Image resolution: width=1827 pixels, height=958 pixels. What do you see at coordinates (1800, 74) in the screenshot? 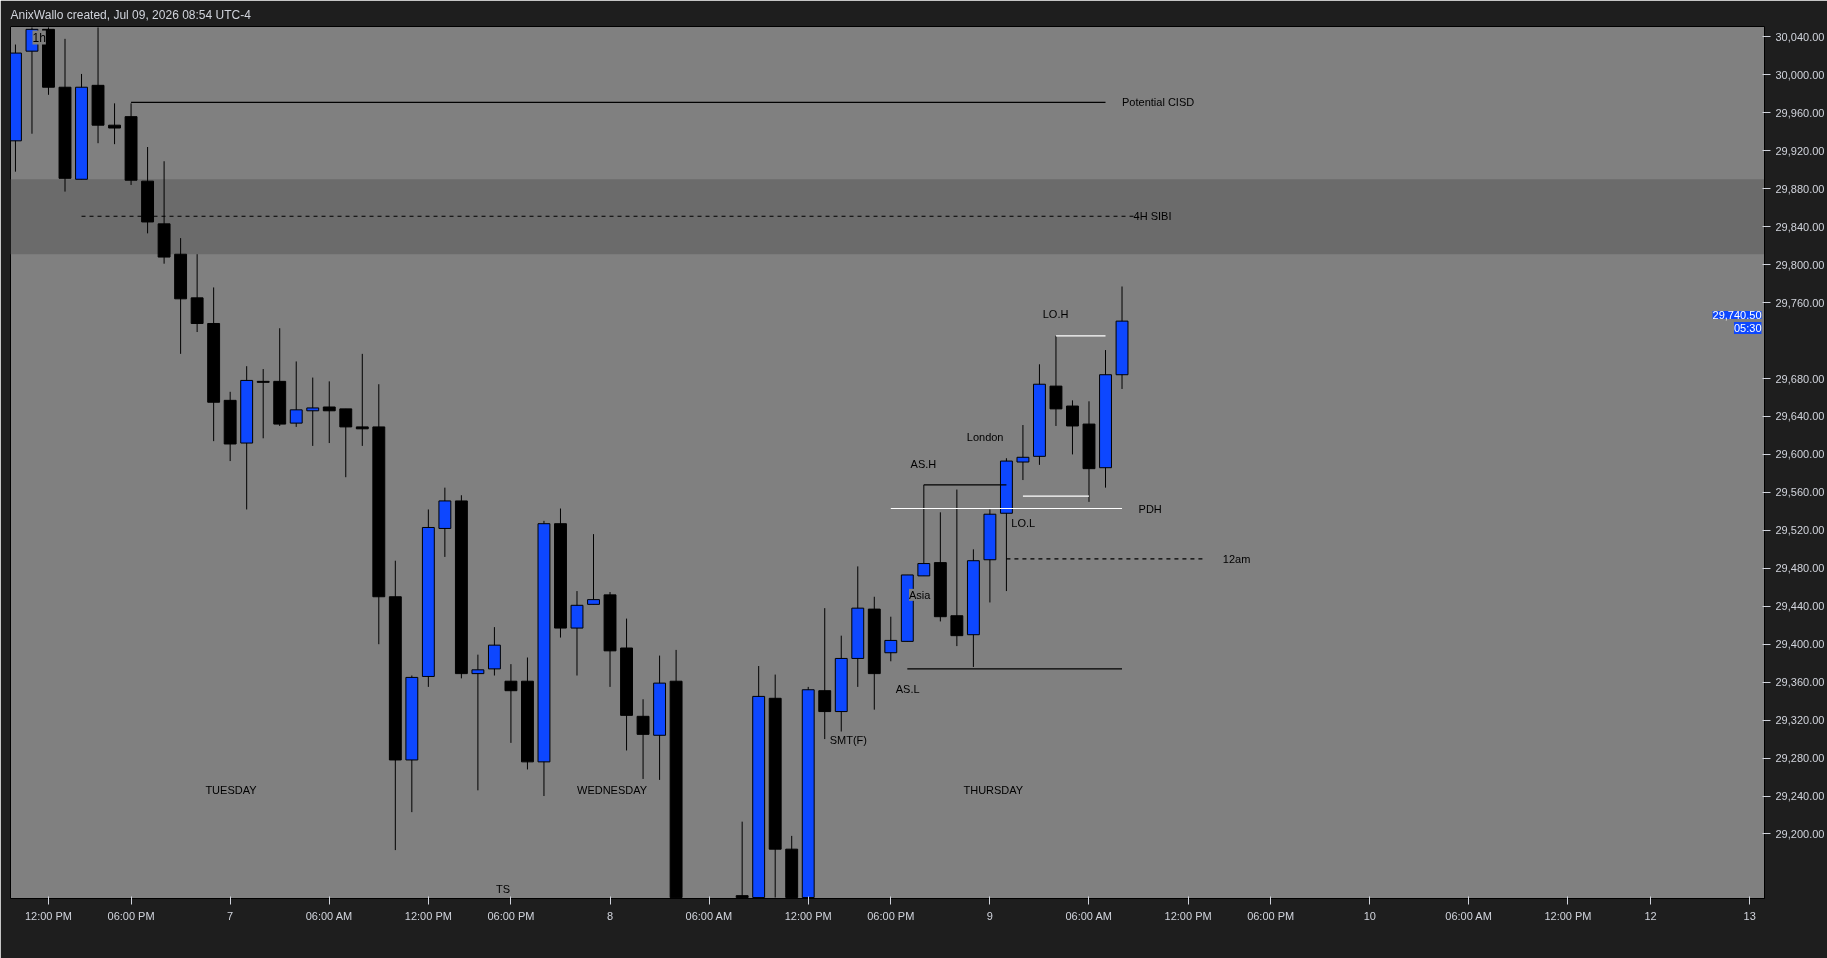
I see `y-tick-label: 30,000.00` at bounding box center [1800, 74].